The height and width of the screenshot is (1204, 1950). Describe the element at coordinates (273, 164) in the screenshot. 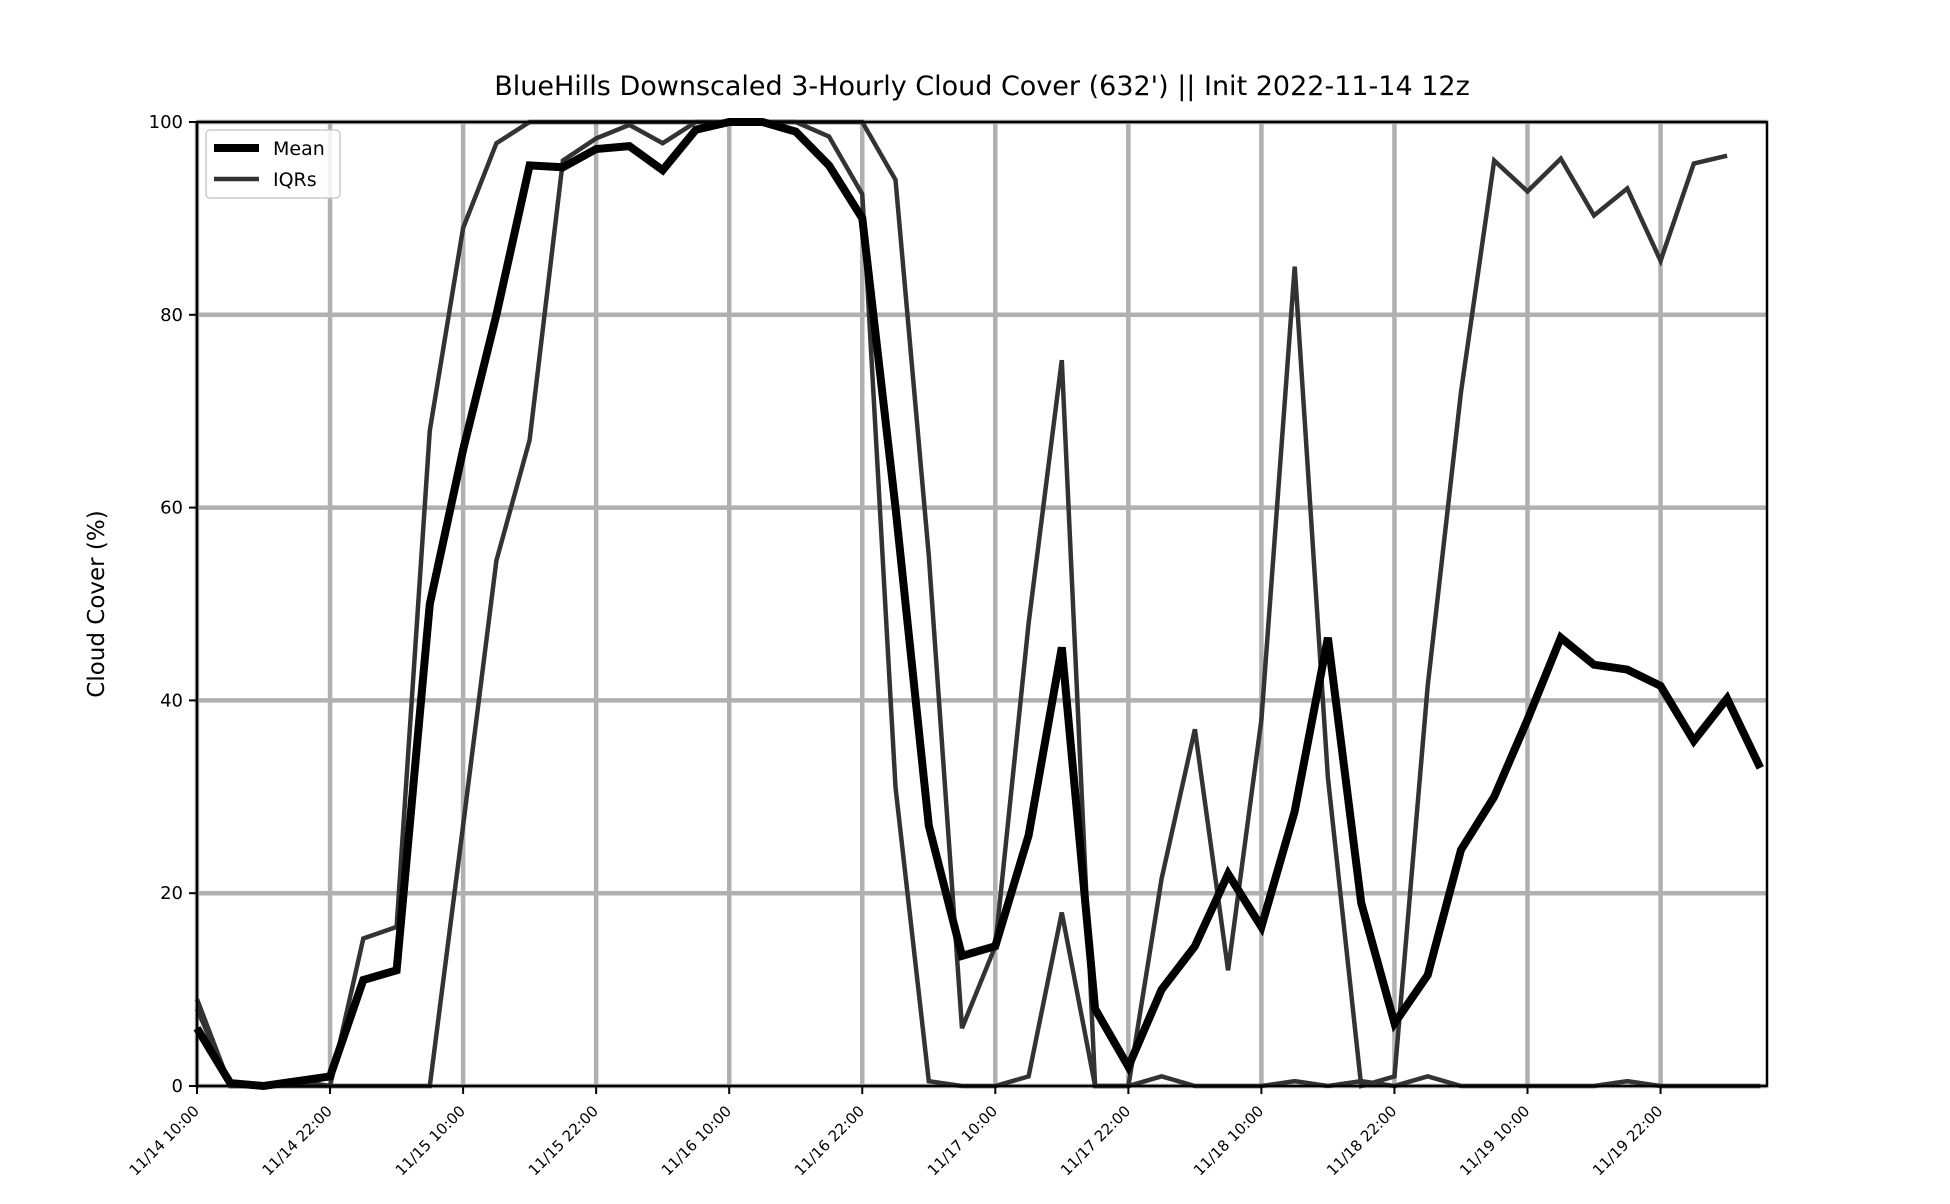

I see `legend: Mean IQRs` at that location.